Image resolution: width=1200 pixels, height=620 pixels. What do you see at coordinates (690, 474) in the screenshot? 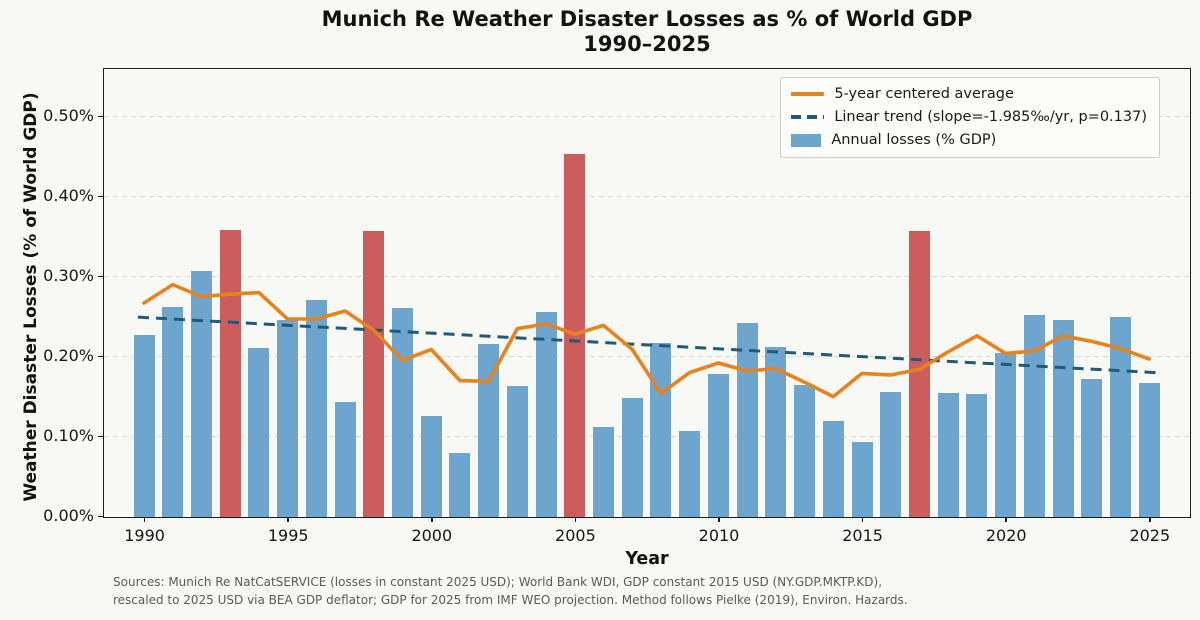
I see `bar-2009` at bounding box center [690, 474].